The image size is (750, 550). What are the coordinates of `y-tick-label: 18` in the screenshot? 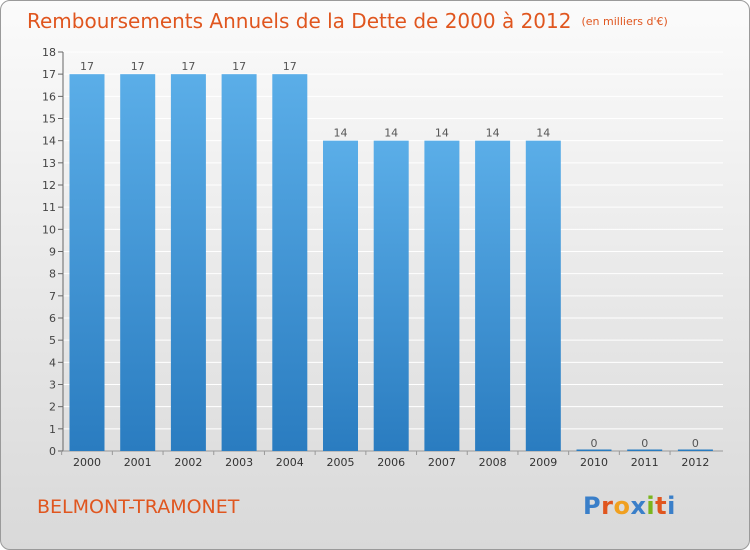 It's located at (49, 52).